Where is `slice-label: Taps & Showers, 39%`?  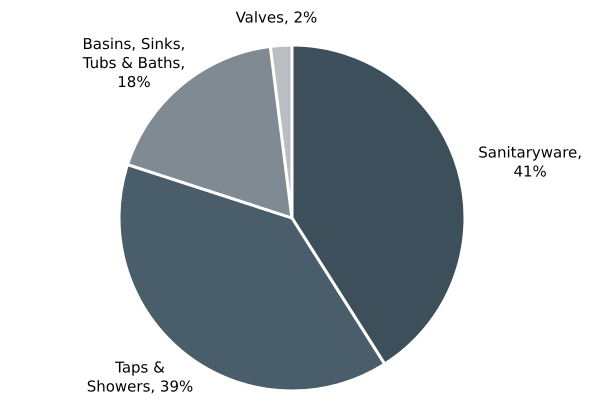
slice-label: Taps & Showers, 39% is located at coordinates (140, 377).